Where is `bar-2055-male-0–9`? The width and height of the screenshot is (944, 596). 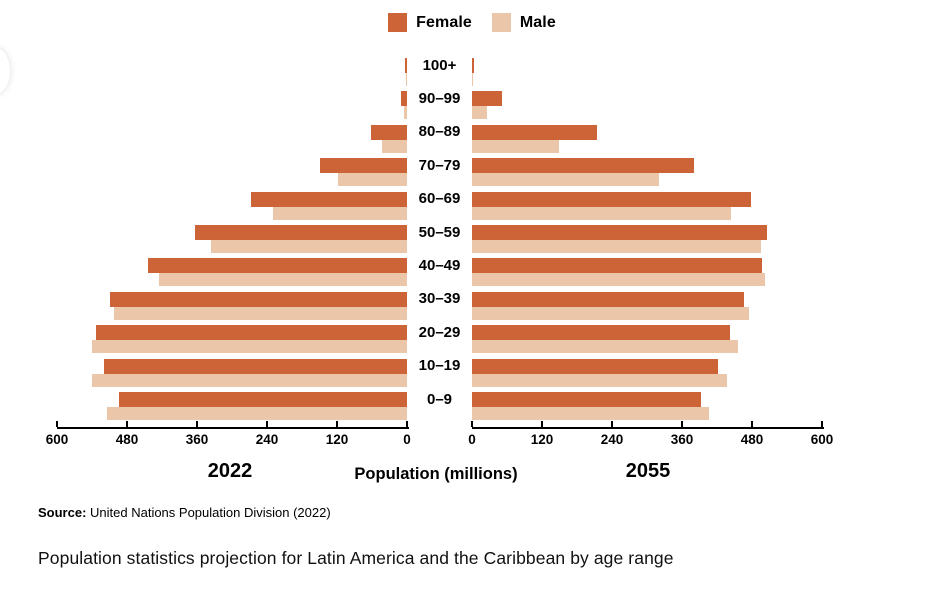 bar-2055-male-0–9 is located at coordinates (590, 413).